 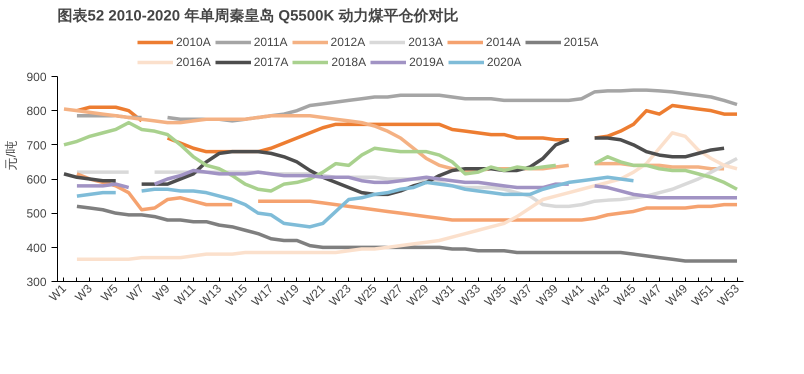 What do you see at coordinates (135, 292) in the screenshot?
I see `x-tick-label: W7` at bounding box center [135, 292].